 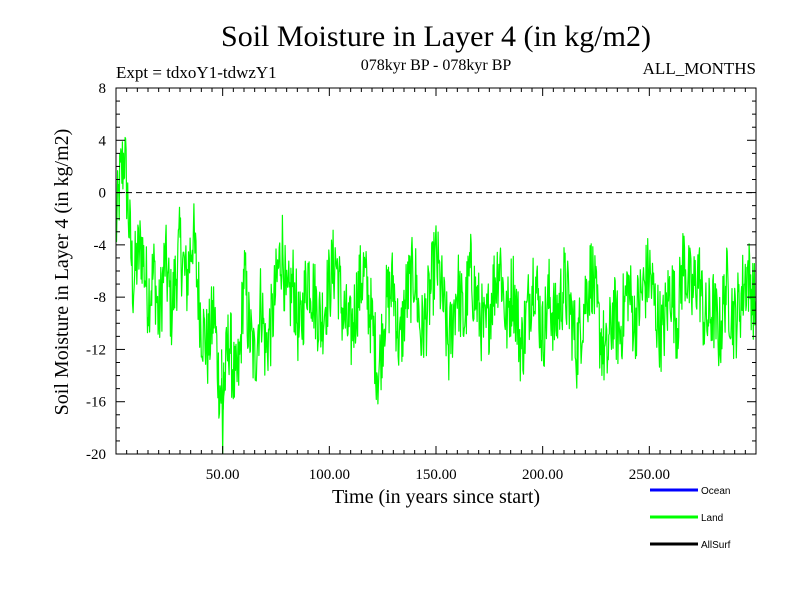 I want to click on legend-label-ocean: Ocean, so click(x=715, y=491).